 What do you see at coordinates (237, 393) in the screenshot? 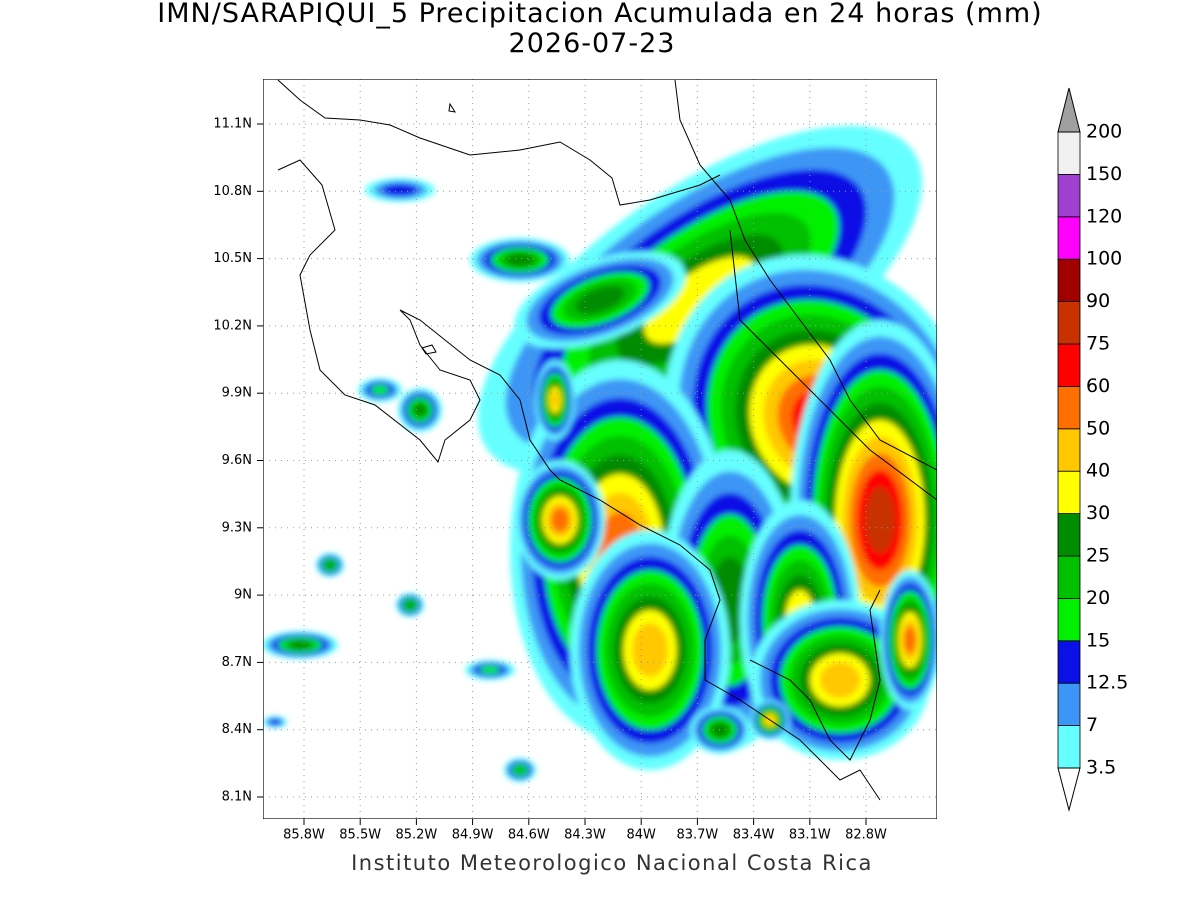
I see `lat-tick-label: 9.9N` at bounding box center [237, 393].